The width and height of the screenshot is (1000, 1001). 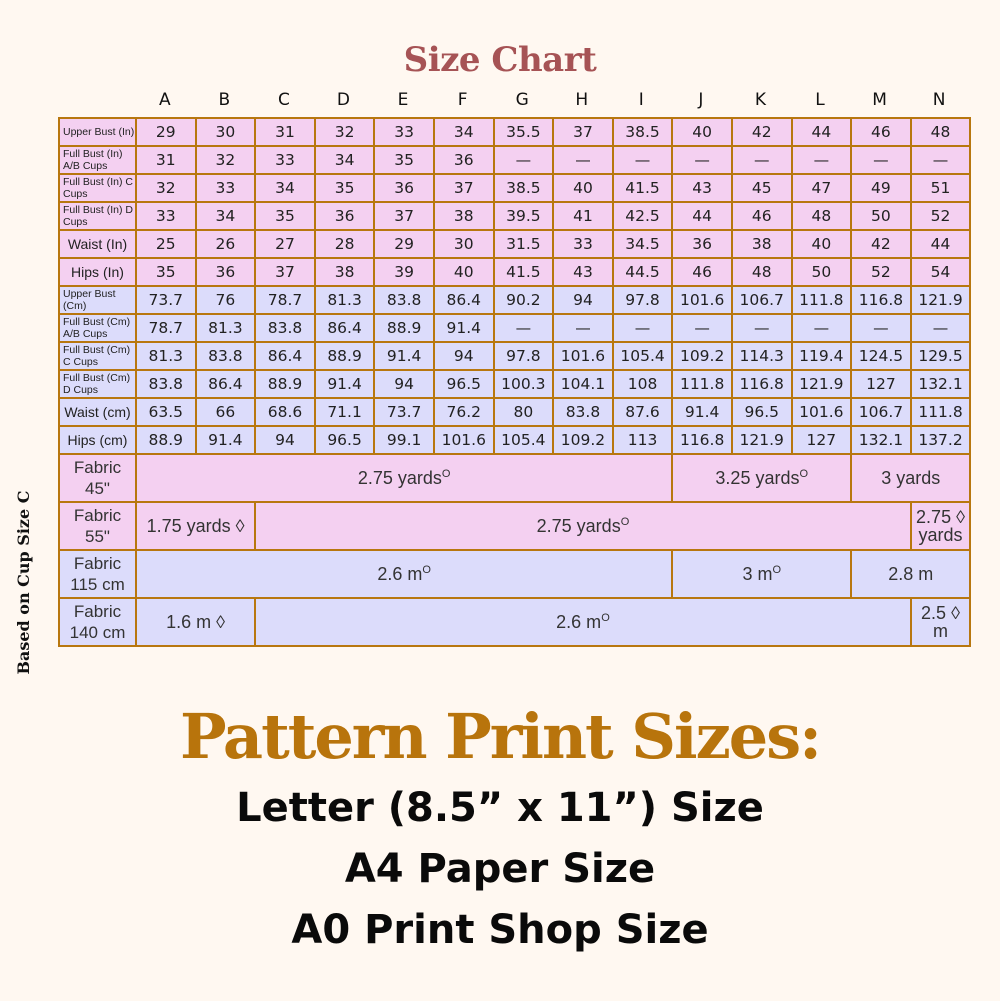 What do you see at coordinates (761, 188) in the screenshot?
I see `cell-value: 45` at bounding box center [761, 188].